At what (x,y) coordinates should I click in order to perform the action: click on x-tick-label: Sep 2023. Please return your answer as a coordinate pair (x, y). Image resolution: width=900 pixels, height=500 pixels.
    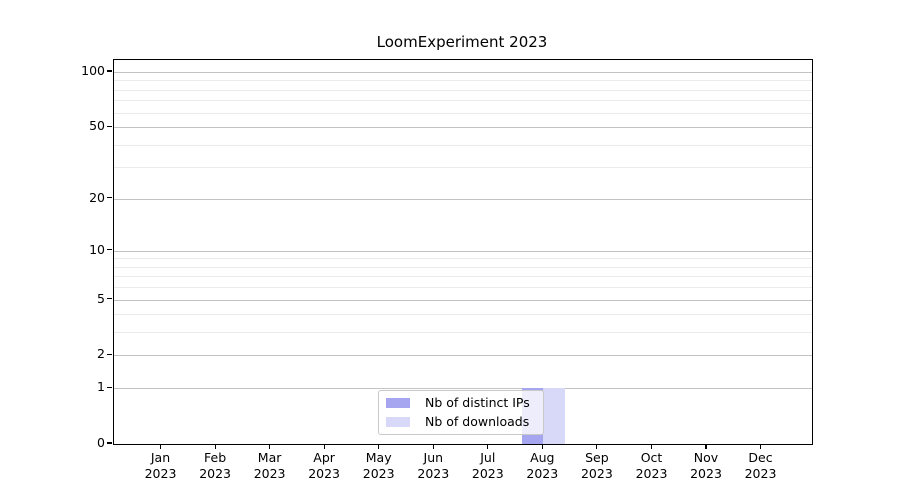
    Looking at the image, I should click on (597, 465).